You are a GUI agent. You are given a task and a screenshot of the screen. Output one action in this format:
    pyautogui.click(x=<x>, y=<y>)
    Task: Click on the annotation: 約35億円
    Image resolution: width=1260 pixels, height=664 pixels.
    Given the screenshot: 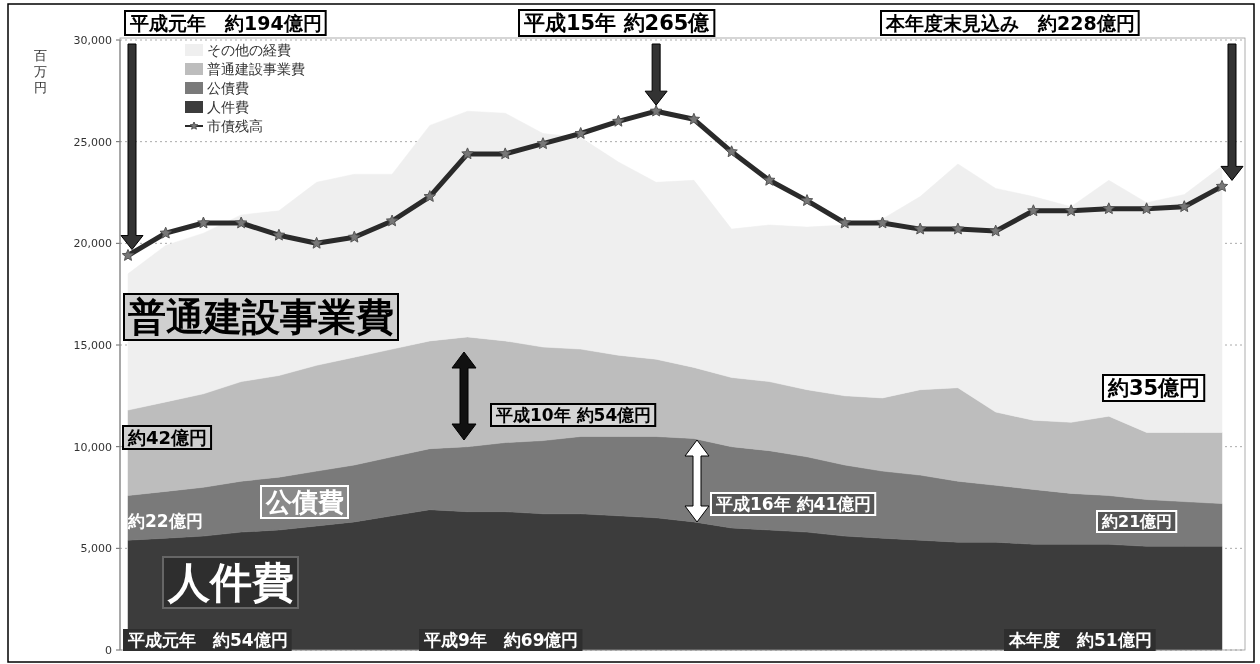 What is the action you would take?
    pyautogui.click(x=1154, y=388)
    